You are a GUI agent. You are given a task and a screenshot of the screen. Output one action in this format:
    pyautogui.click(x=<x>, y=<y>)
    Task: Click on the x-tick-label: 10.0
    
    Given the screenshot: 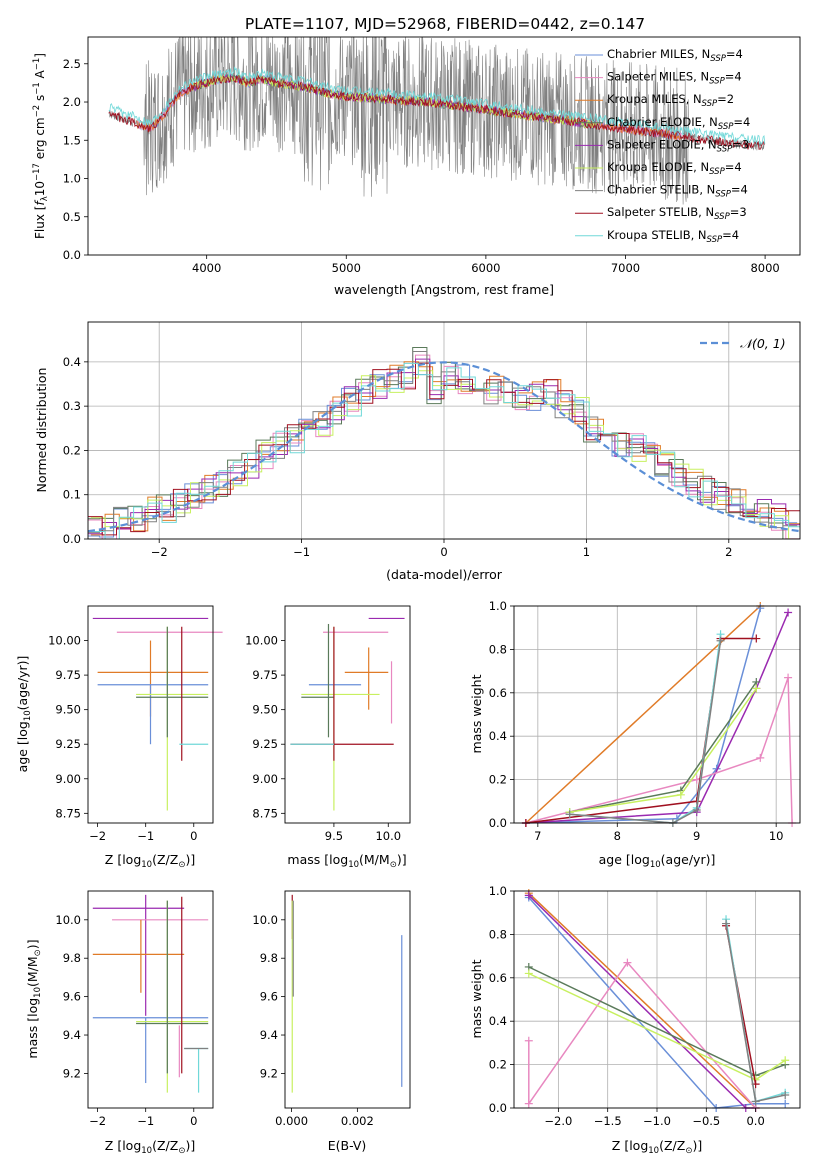 What is the action you would take?
    pyautogui.click(x=388, y=836)
    